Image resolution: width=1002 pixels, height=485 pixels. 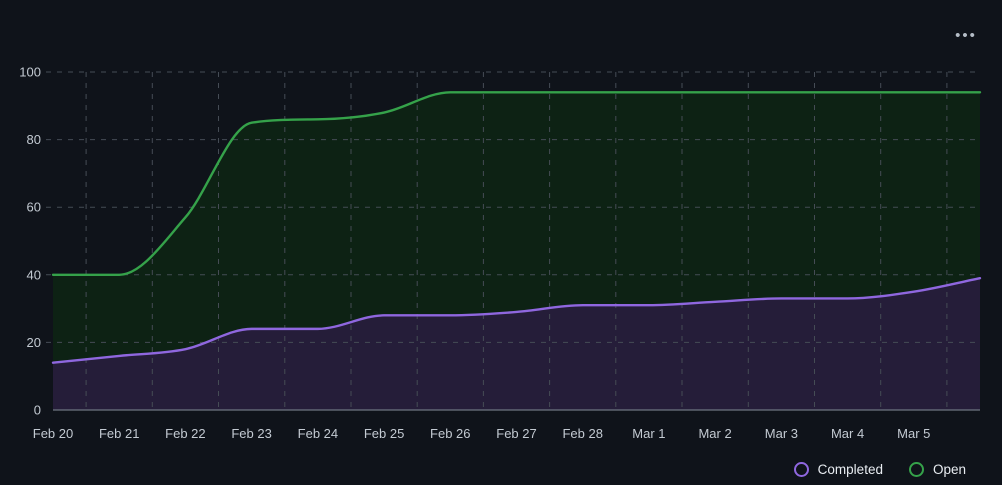 I want to click on x-axis-tick-label: Mar 2, so click(x=714, y=433).